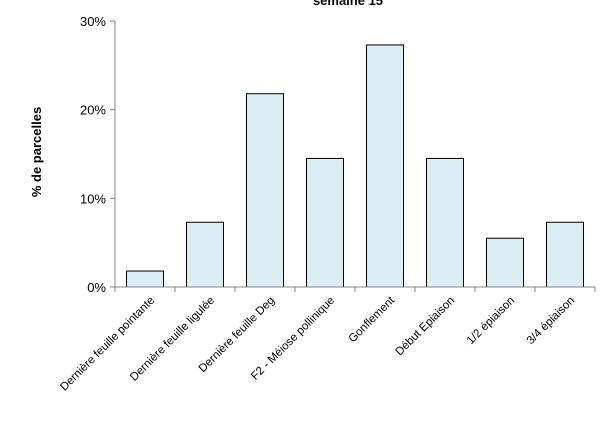 The width and height of the screenshot is (616, 440). I want to click on y-axis: 0% 10% 20% 30%, so click(98, 154).